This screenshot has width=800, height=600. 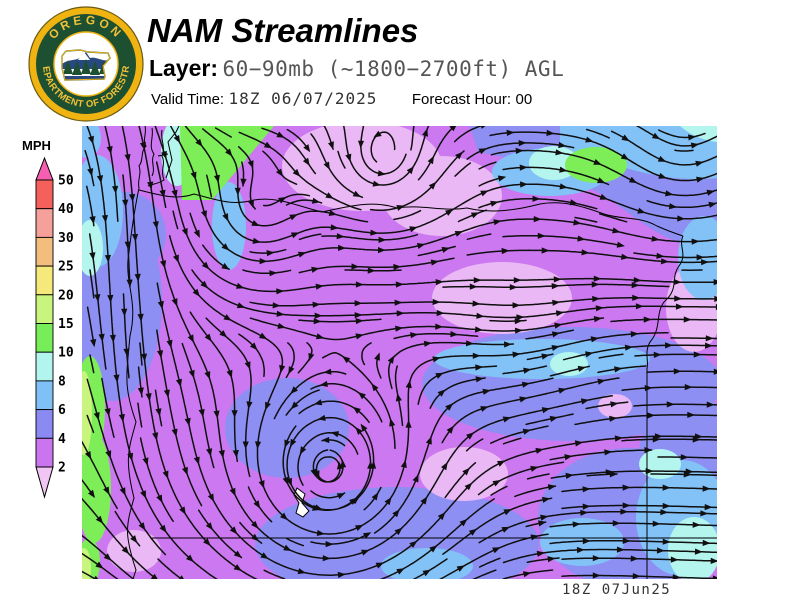 I want to click on logo-state-scene, so click(x=86, y=65).